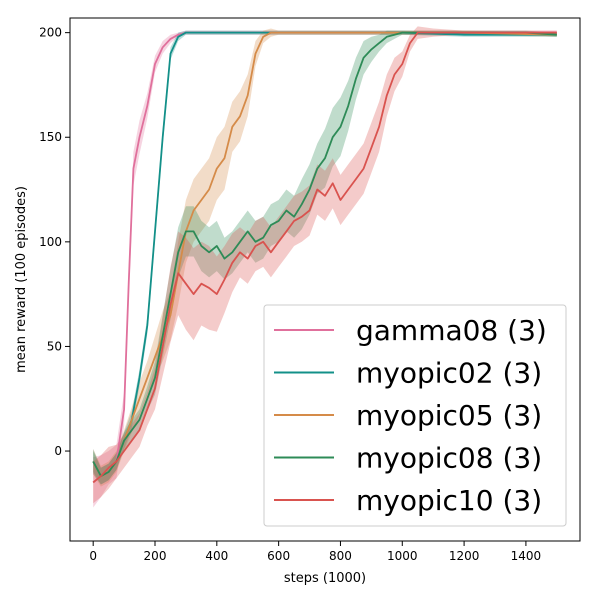 The image size is (600, 600). I want to click on x-tick-label: 400, so click(216, 556).